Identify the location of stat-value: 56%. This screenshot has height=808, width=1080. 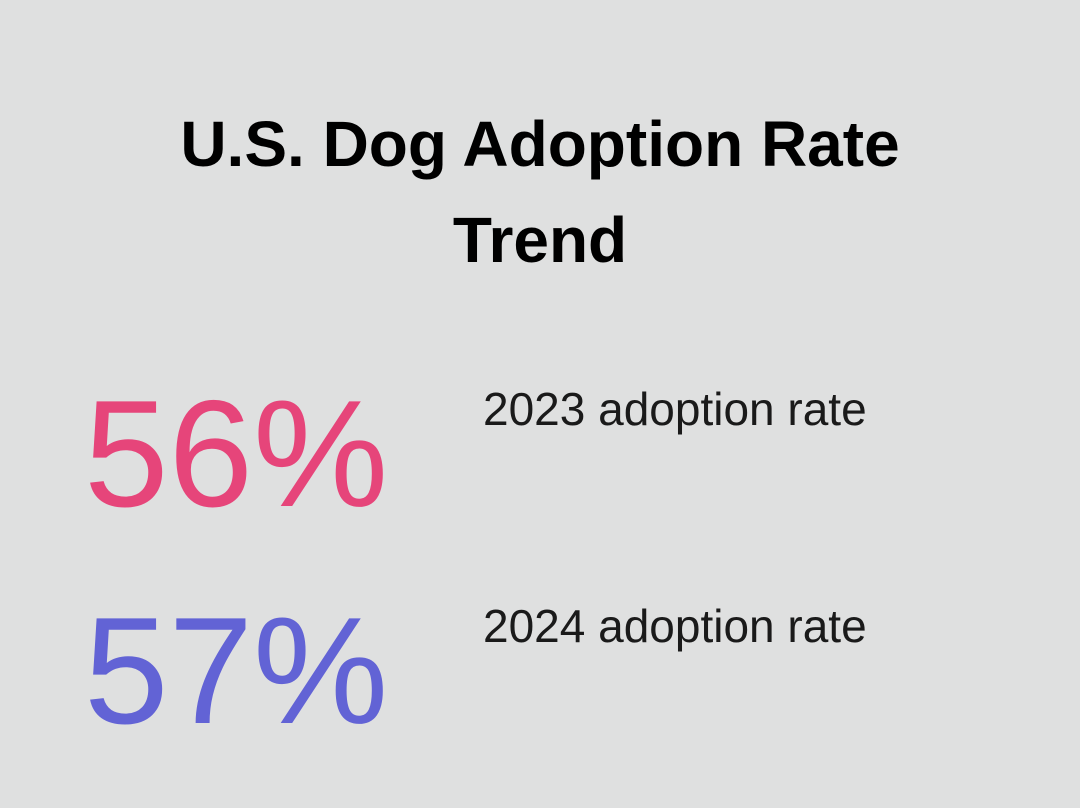
(236, 454).